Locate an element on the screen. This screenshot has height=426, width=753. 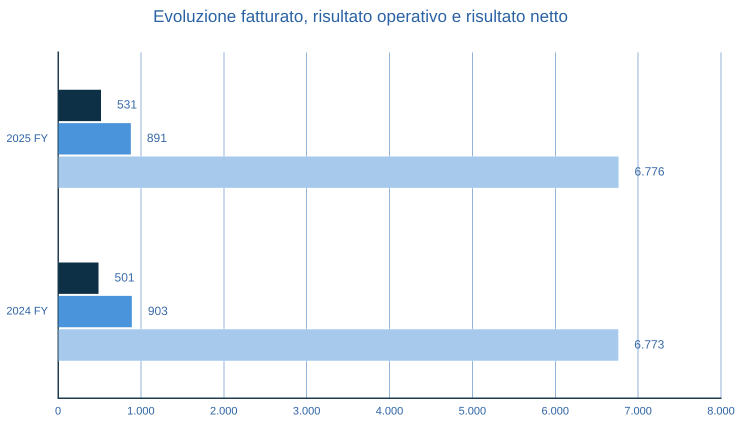
data-label: 891 is located at coordinates (157, 138).